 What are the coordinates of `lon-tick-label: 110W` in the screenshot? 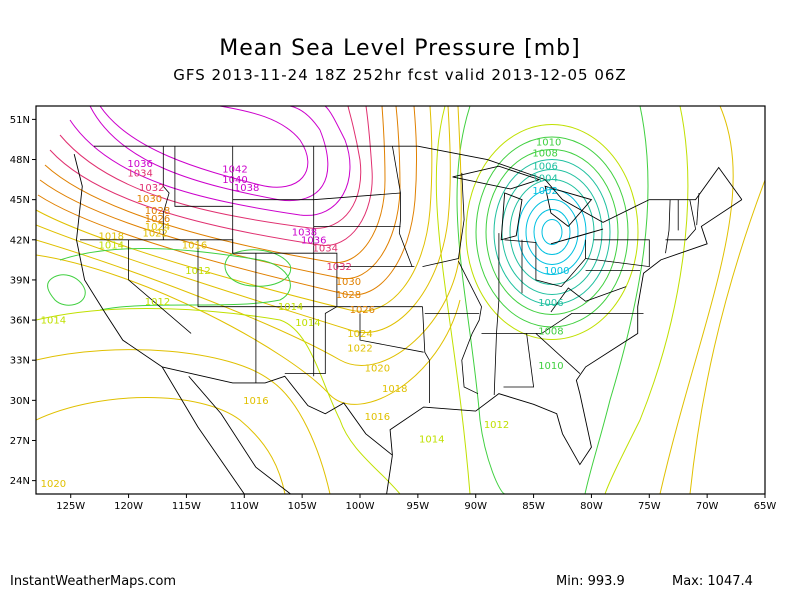 It's located at (244, 506).